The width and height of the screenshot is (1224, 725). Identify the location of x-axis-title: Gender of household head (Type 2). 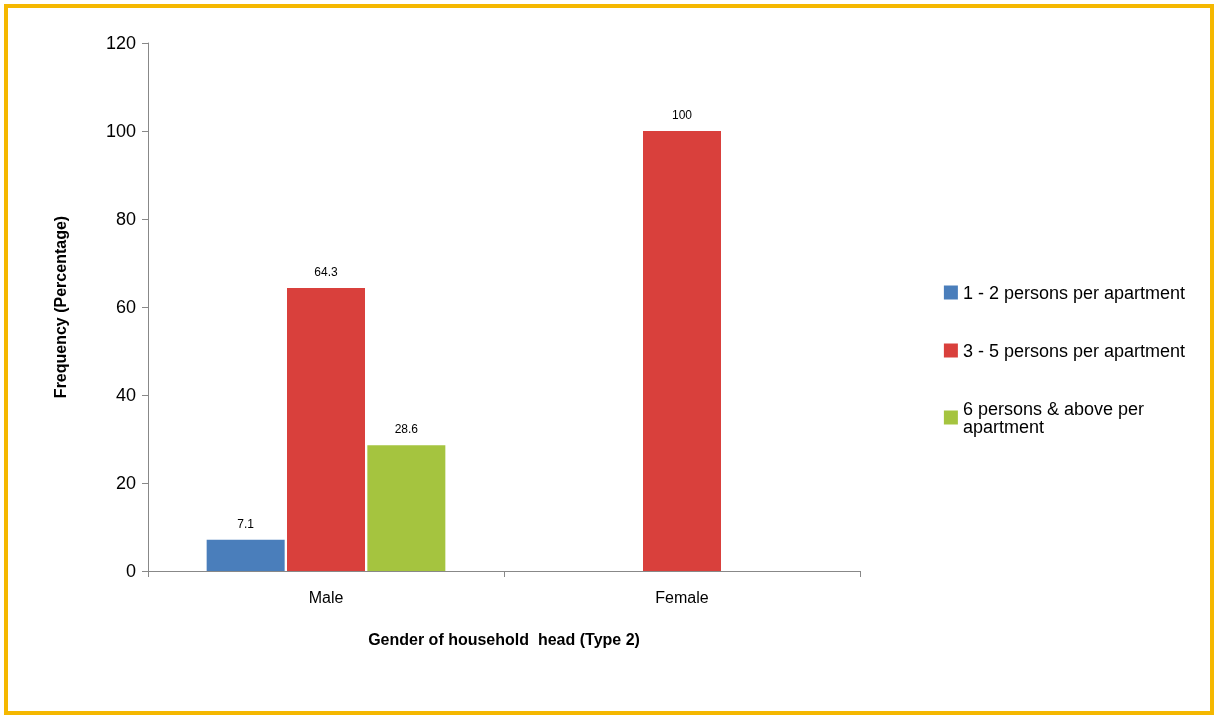
(504, 639).